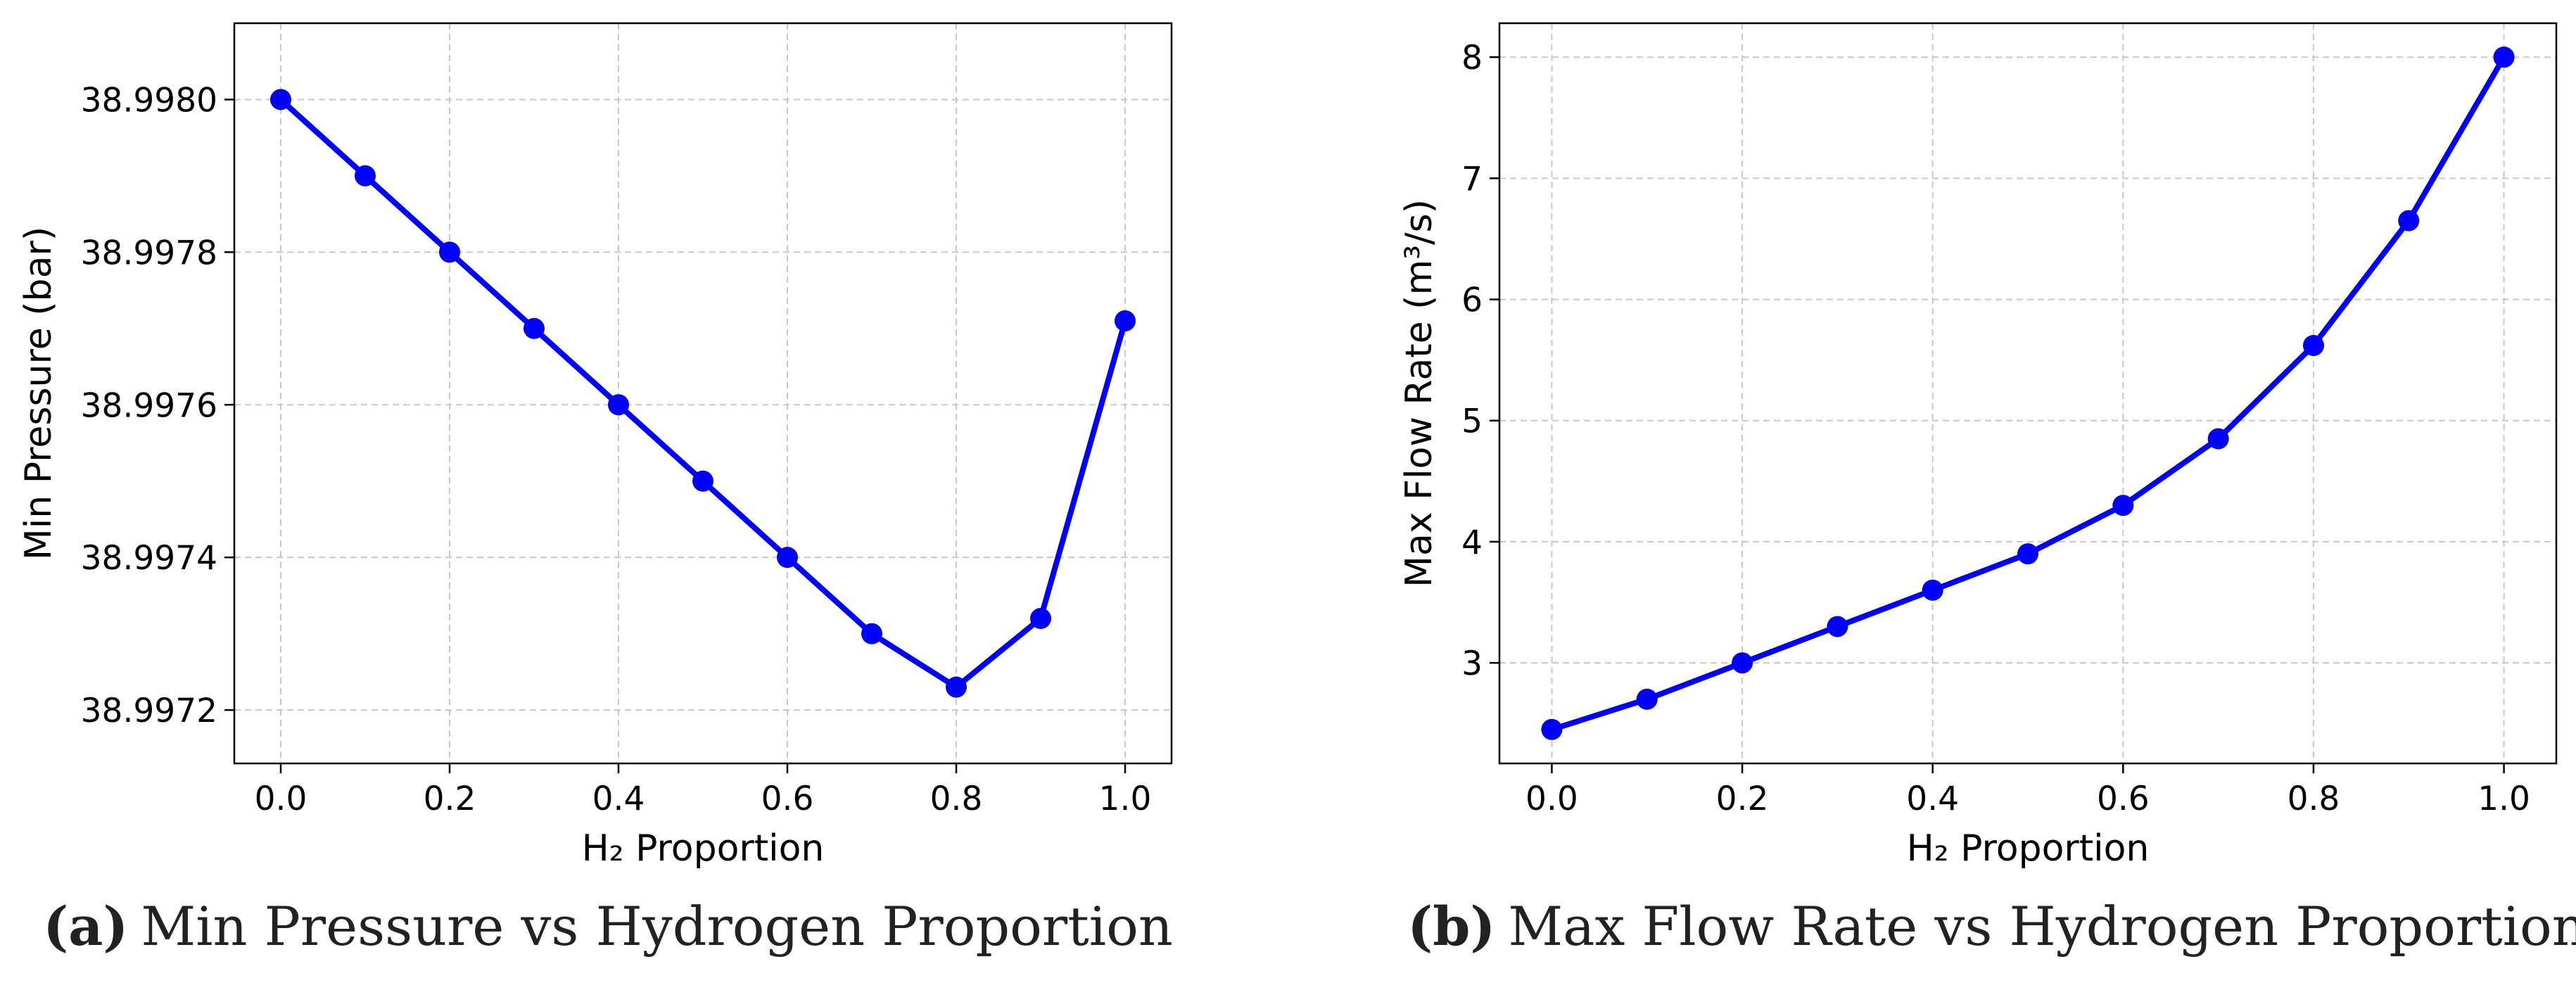 This screenshot has width=2576, height=990. Describe the element at coordinates (1472, 58) in the screenshot. I see `panel-b-ytick-label: 8` at that location.